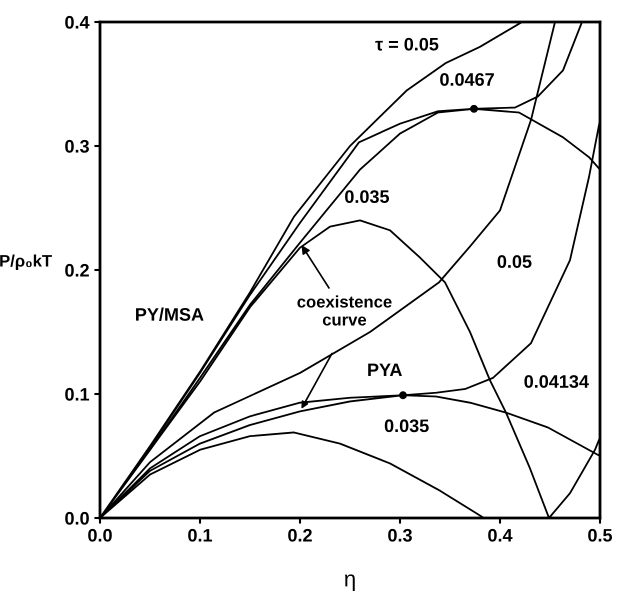  I want to click on x-tick-label: 0.3, so click(400, 535).